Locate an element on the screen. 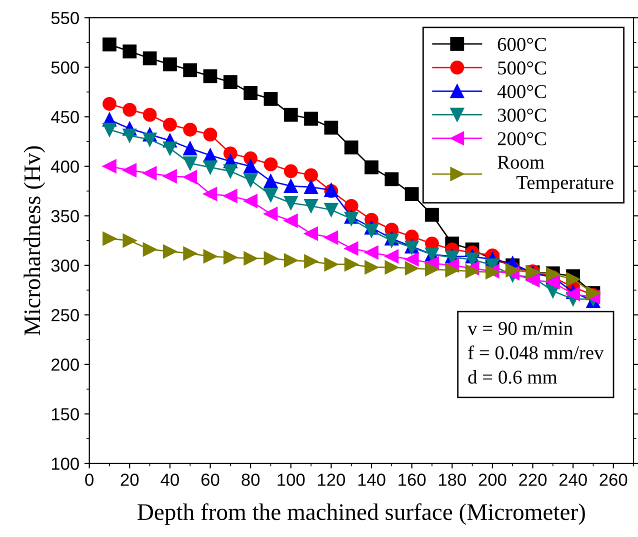  y-tick-label: 400 is located at coordinates (65, 166).